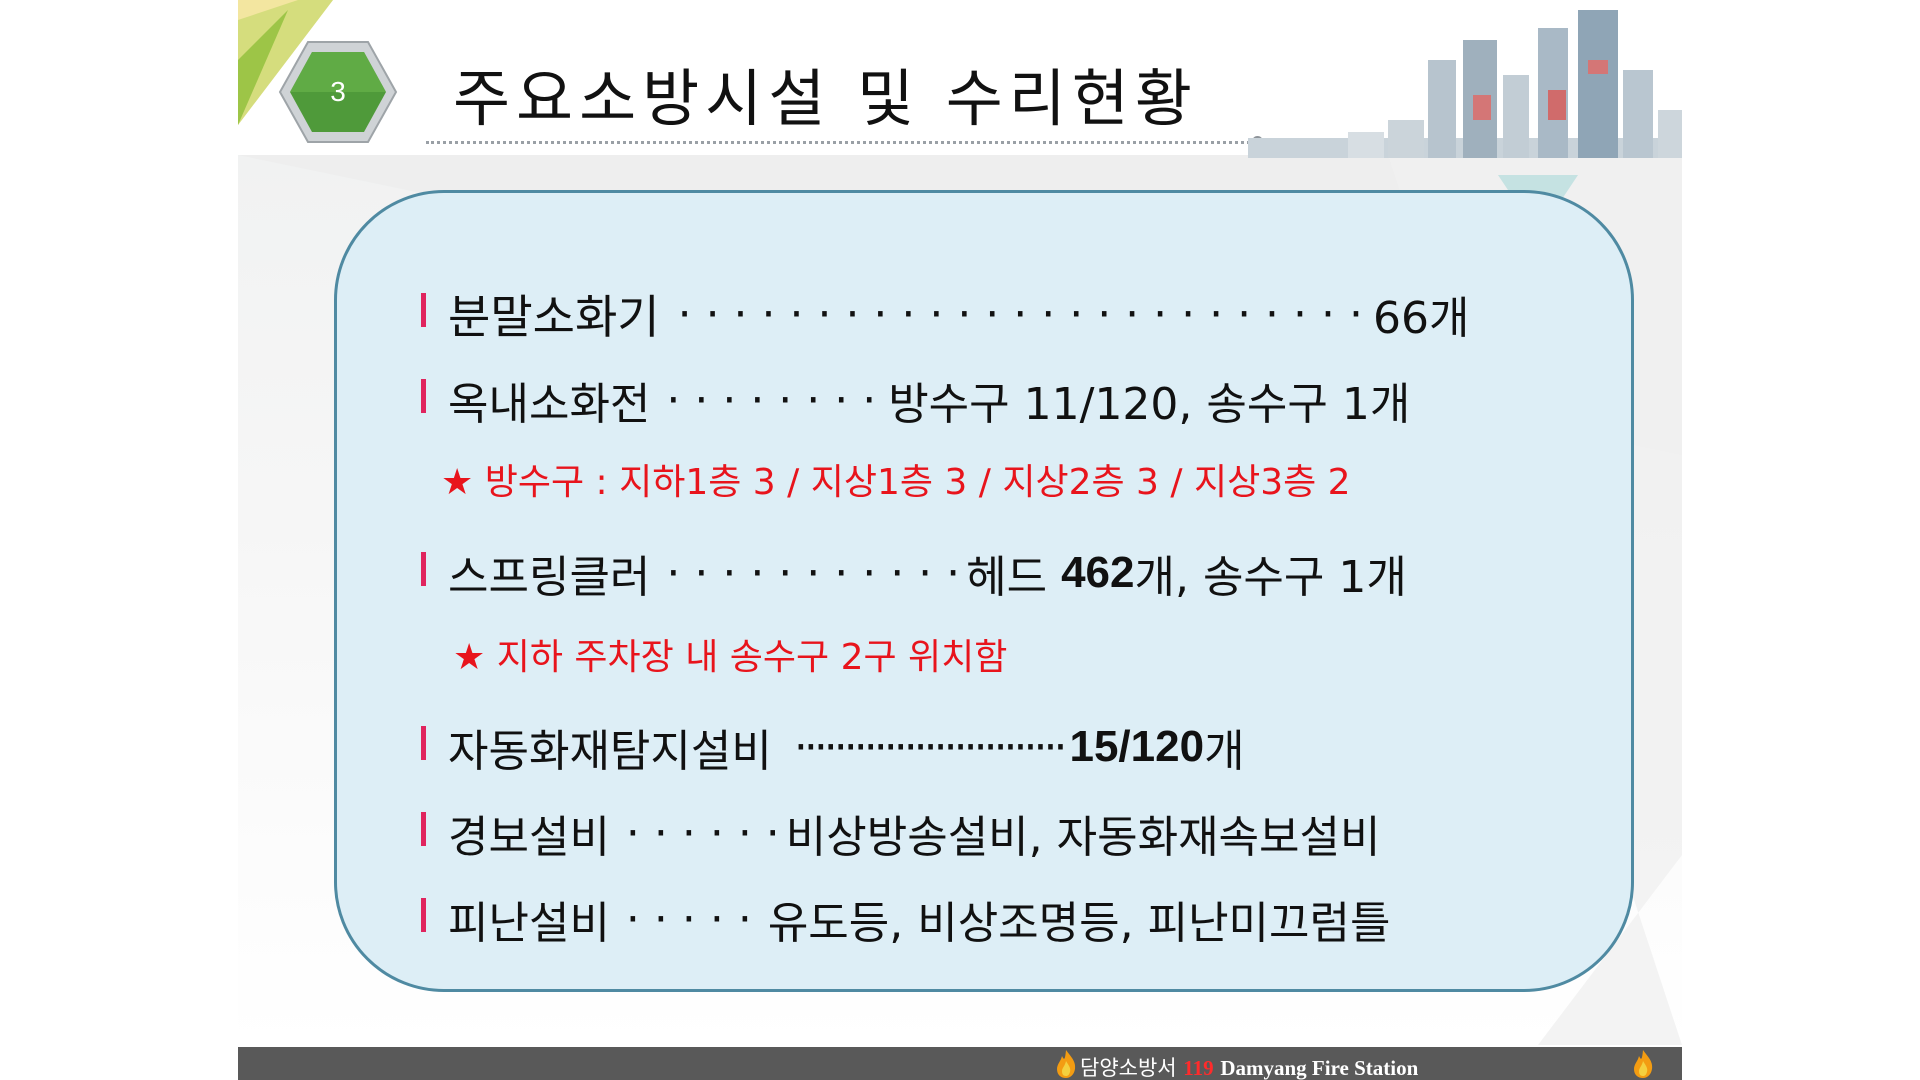 Image resolution: width=1920 pixels, height=1080 pixels. I want to click on list-item: 옥내소화전 · · · · · · · · 방수구 11/120, 송수구 1개, so click(915, 400).